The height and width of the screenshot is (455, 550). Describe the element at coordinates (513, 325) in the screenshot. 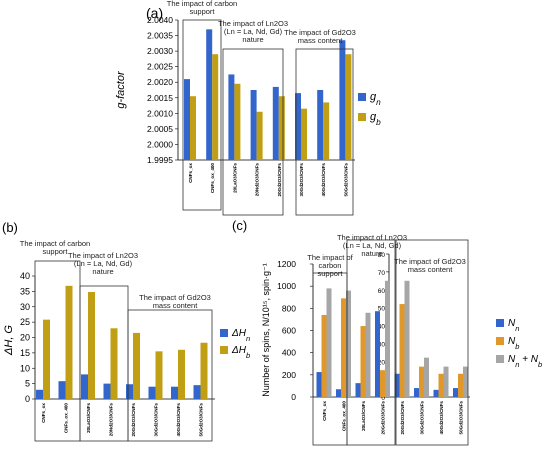

I see `legend-entry: Nn` at that location.